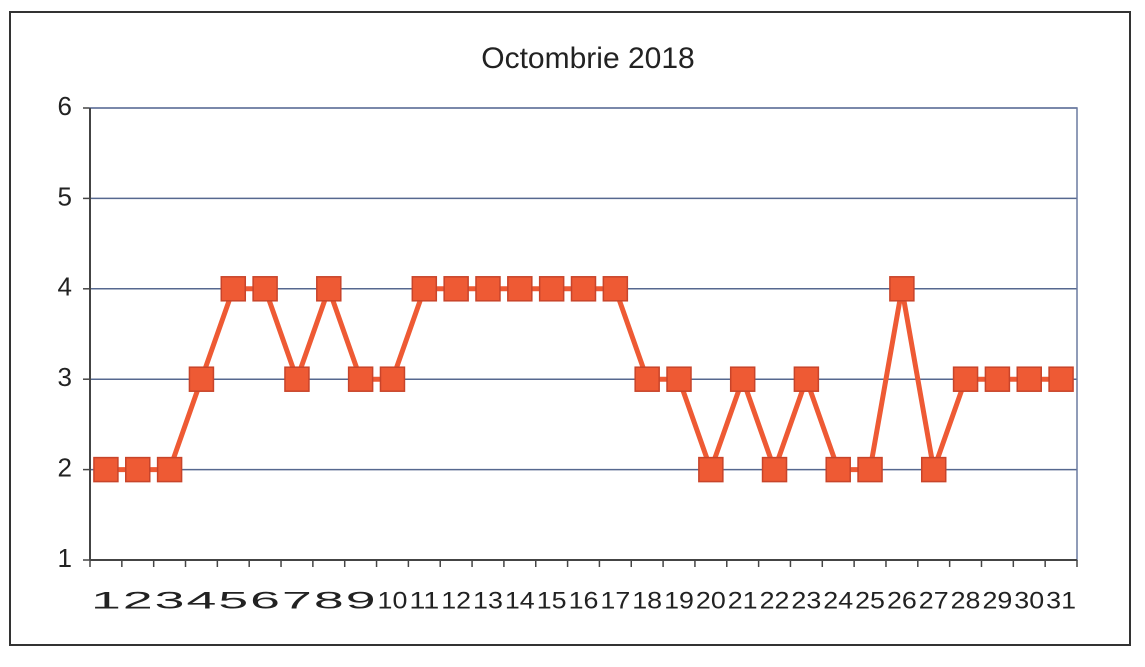 This screenshot has width=1145, height=667. Describe the element at coordinates (743, 600) in the screenshot. I see `x-tick-label: 21` at that location.